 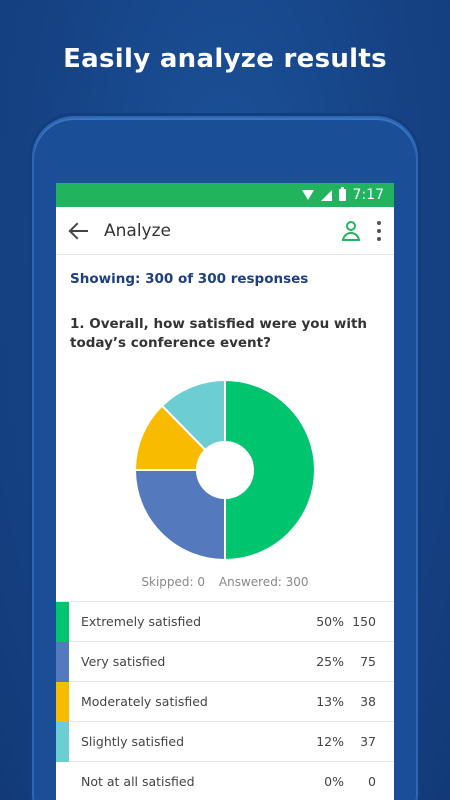 What do you see at coordinates (351, 231) in the screenshot?
I see `person-icon` at bounding box center [351, 231].